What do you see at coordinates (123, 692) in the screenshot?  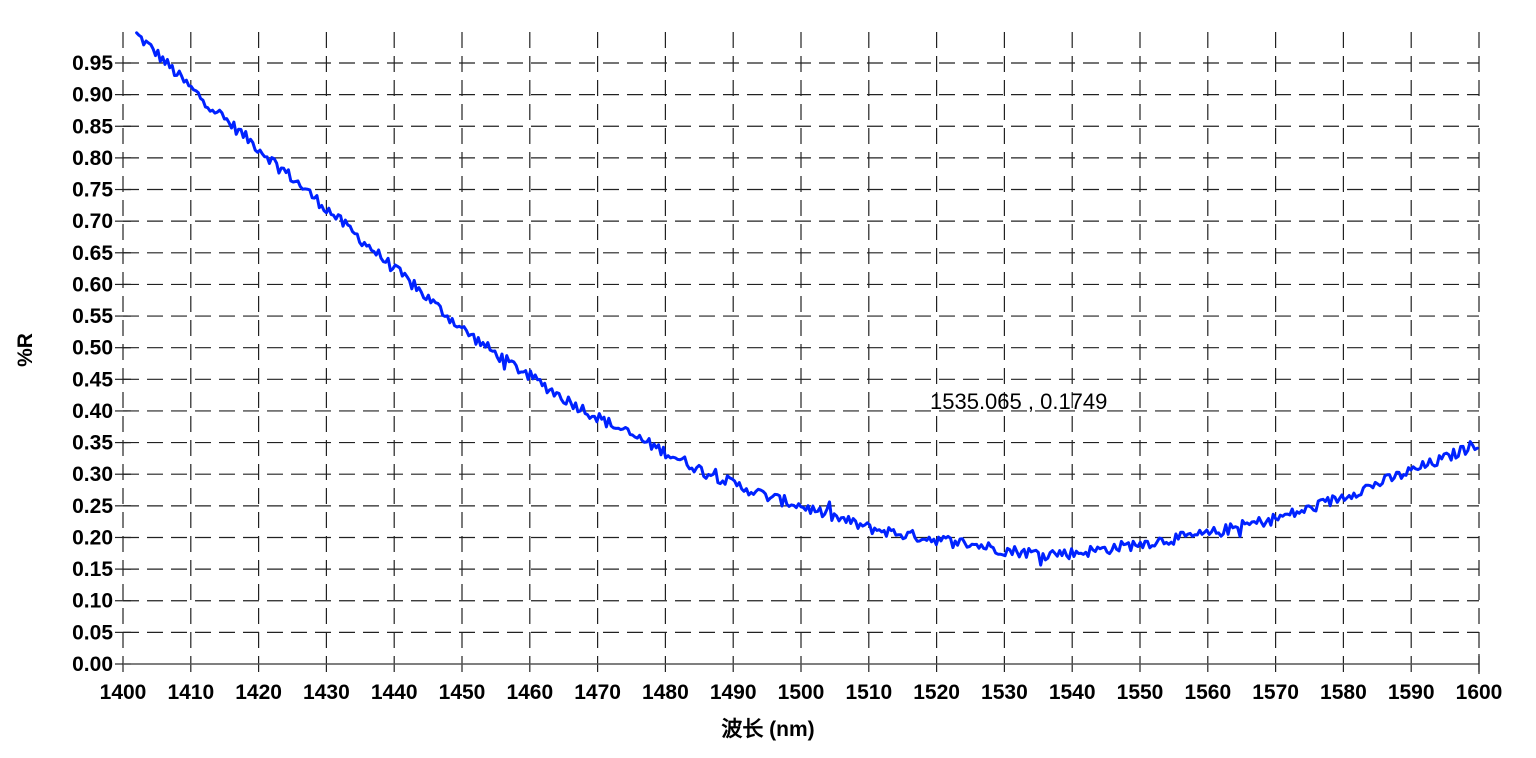 I see `x-tick-label: 1400` at bounding box center [123, 692].